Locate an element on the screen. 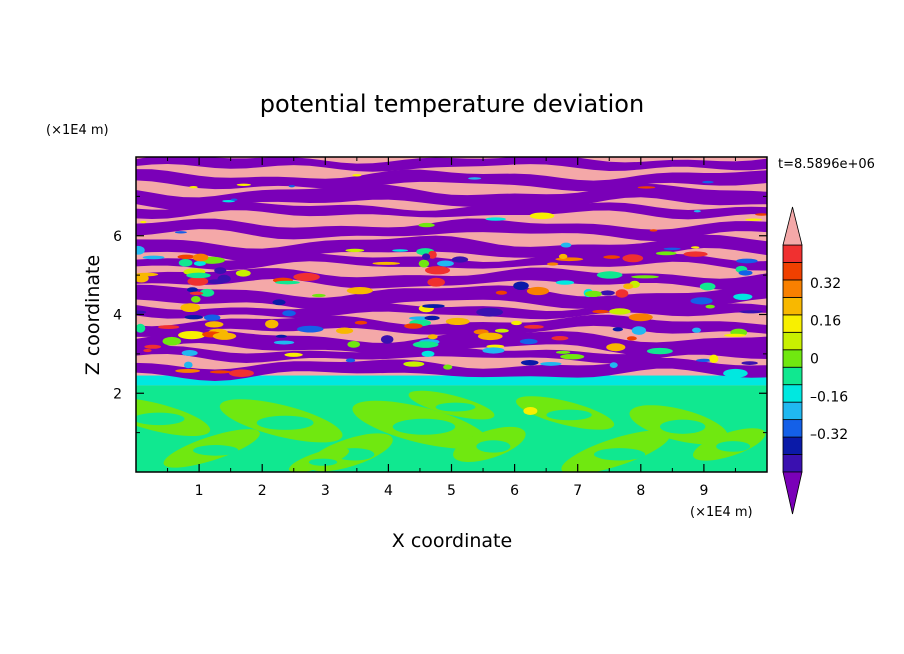 Image resolution: width=904 pixels, height=654 pixels. x-tick-label: 8 is located at coordinates (640, 491).